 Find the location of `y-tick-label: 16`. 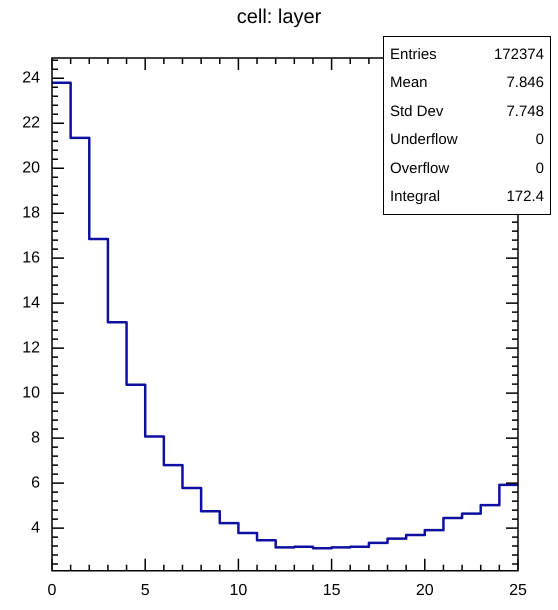

y-tick-label: 16 is located at coordinates (31, 258).